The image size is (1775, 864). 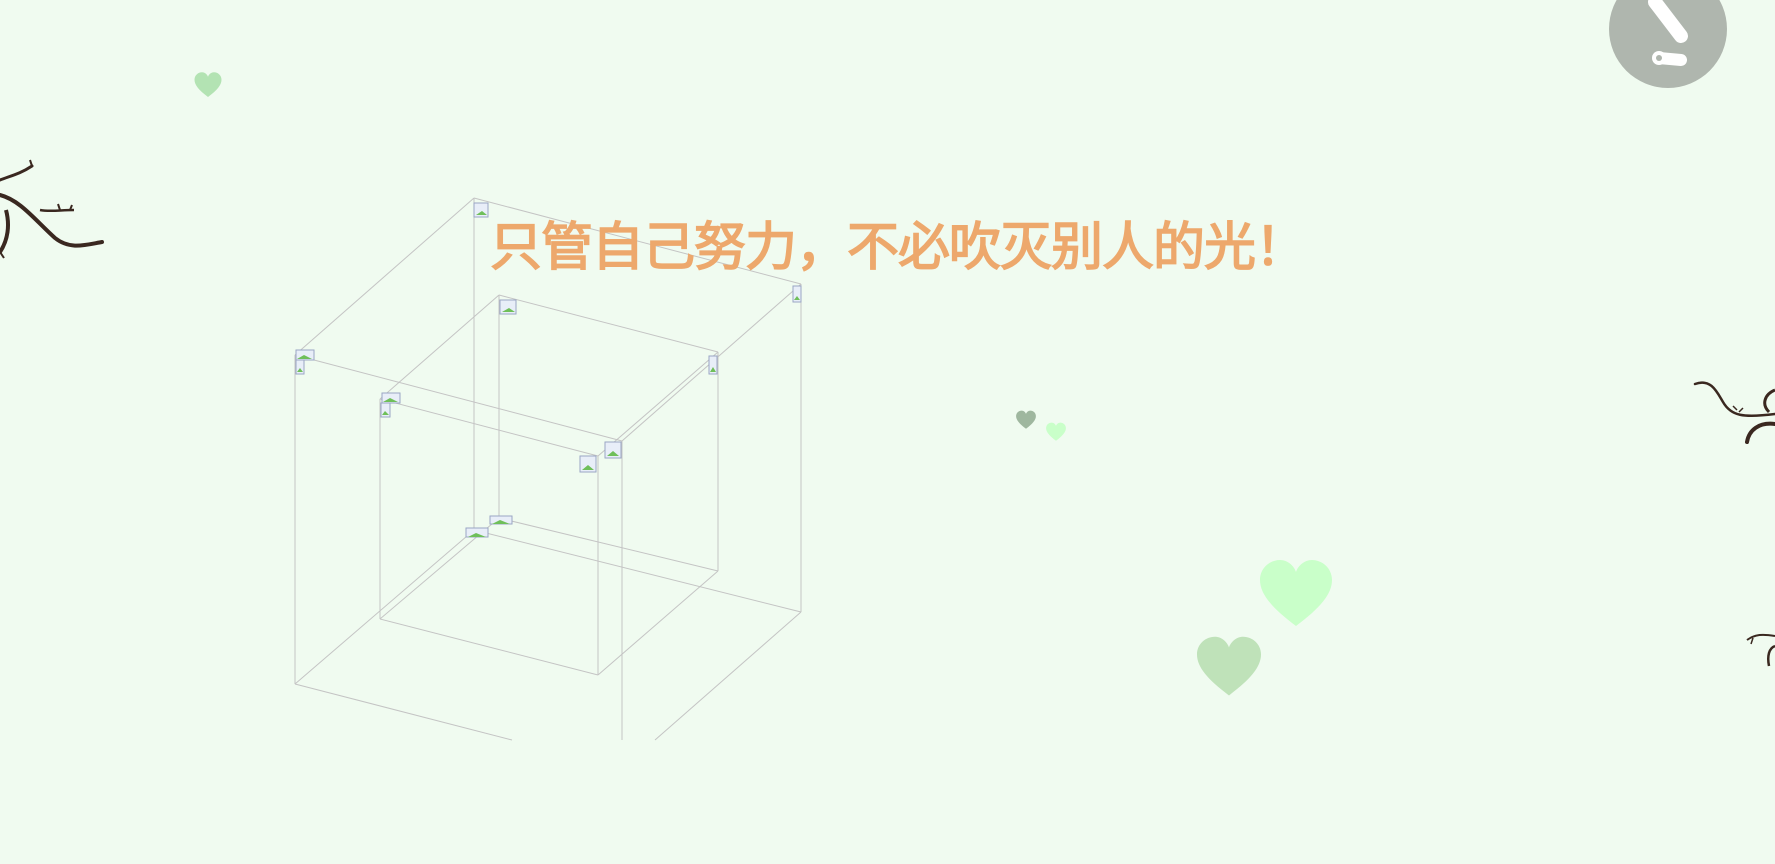 What do you see at coordinates (1734, 412) in the screenshot?
I see `branch-right-middle` at bounding box center [1734, 412].